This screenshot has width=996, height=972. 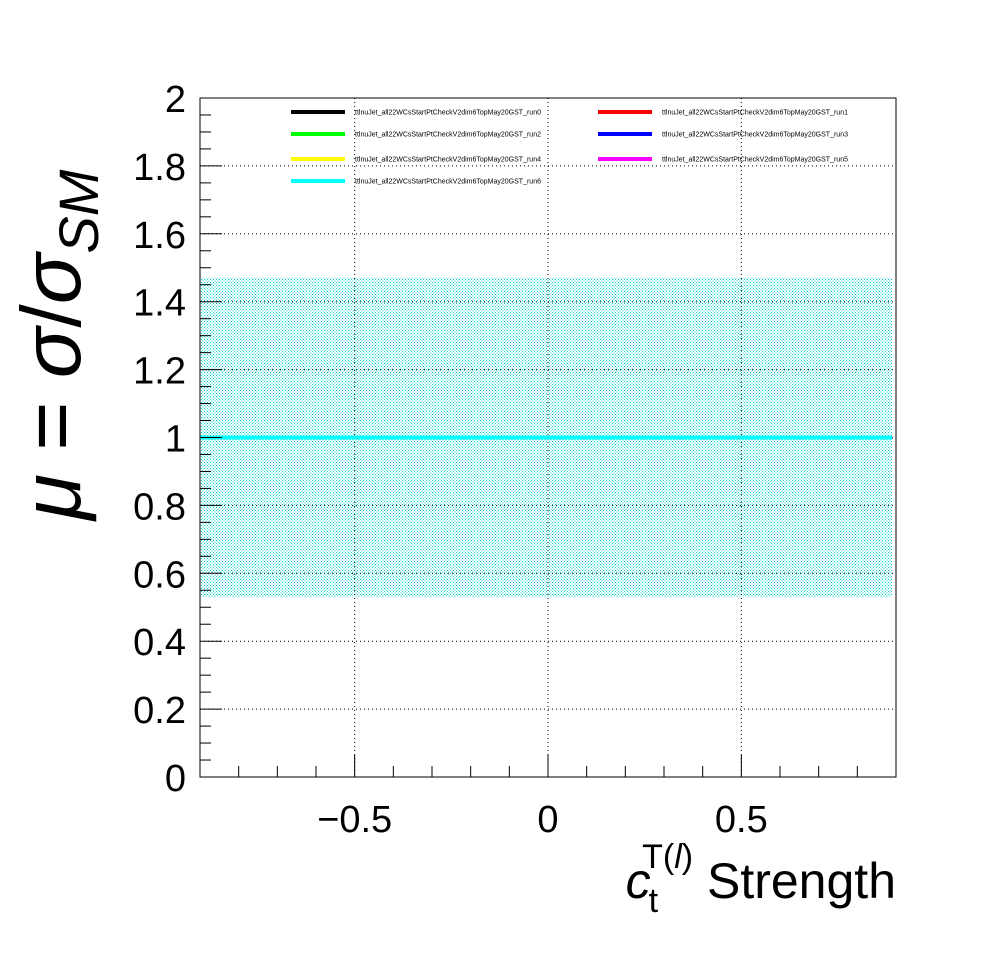 What do you see at coordinates (51, 316) in the screenshot?
I see `y-axis-slash: /` at bounding box center [51, 316].